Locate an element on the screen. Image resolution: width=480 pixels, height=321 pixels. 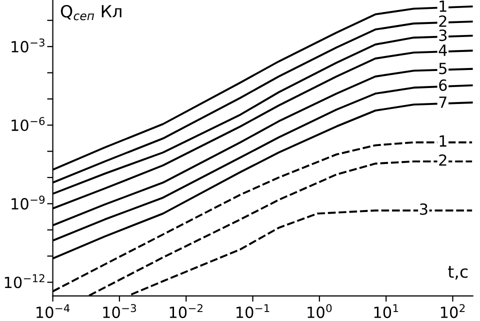
series-label: 5 is located at coordinates (442, 68).